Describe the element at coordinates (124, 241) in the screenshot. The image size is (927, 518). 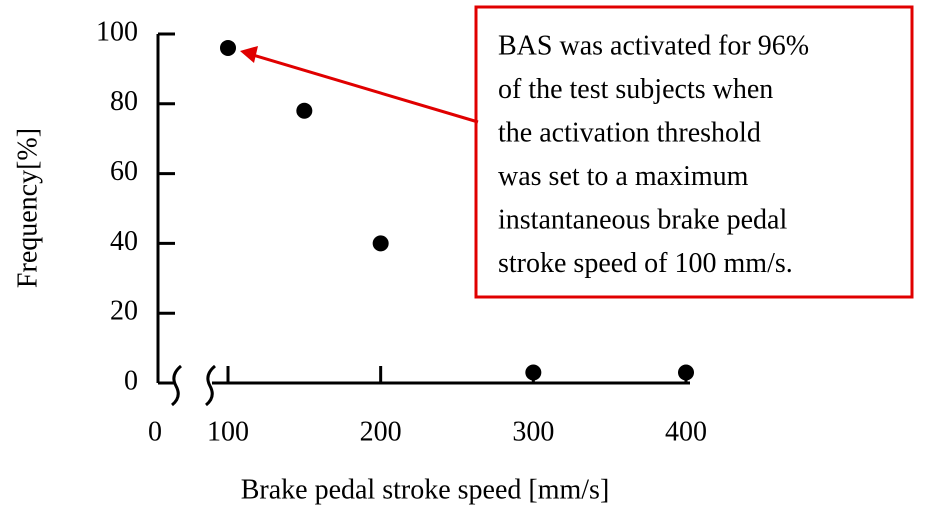
I see `y-tick-label: 40` at that location.